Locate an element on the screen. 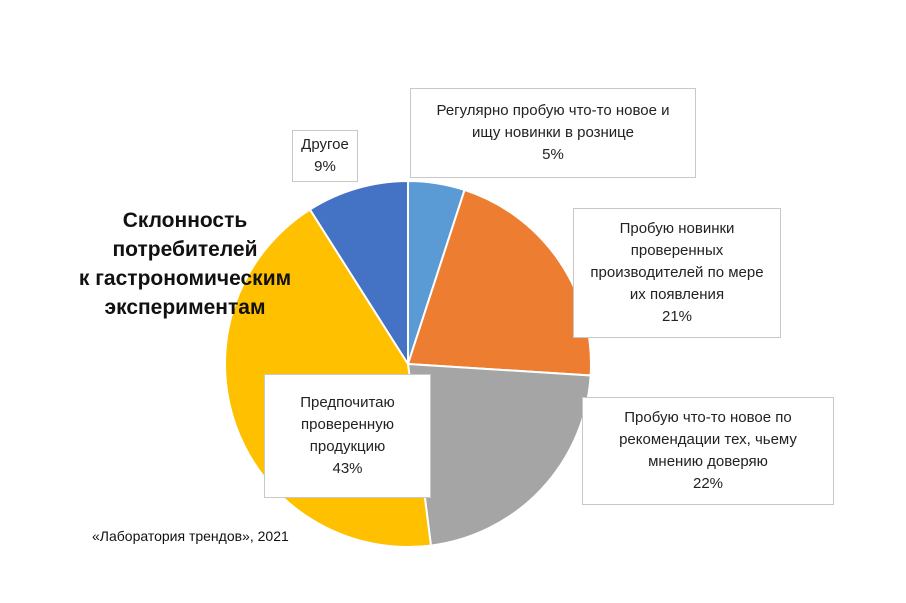  data-label-text: их появления is located at coordinates (677, 294).